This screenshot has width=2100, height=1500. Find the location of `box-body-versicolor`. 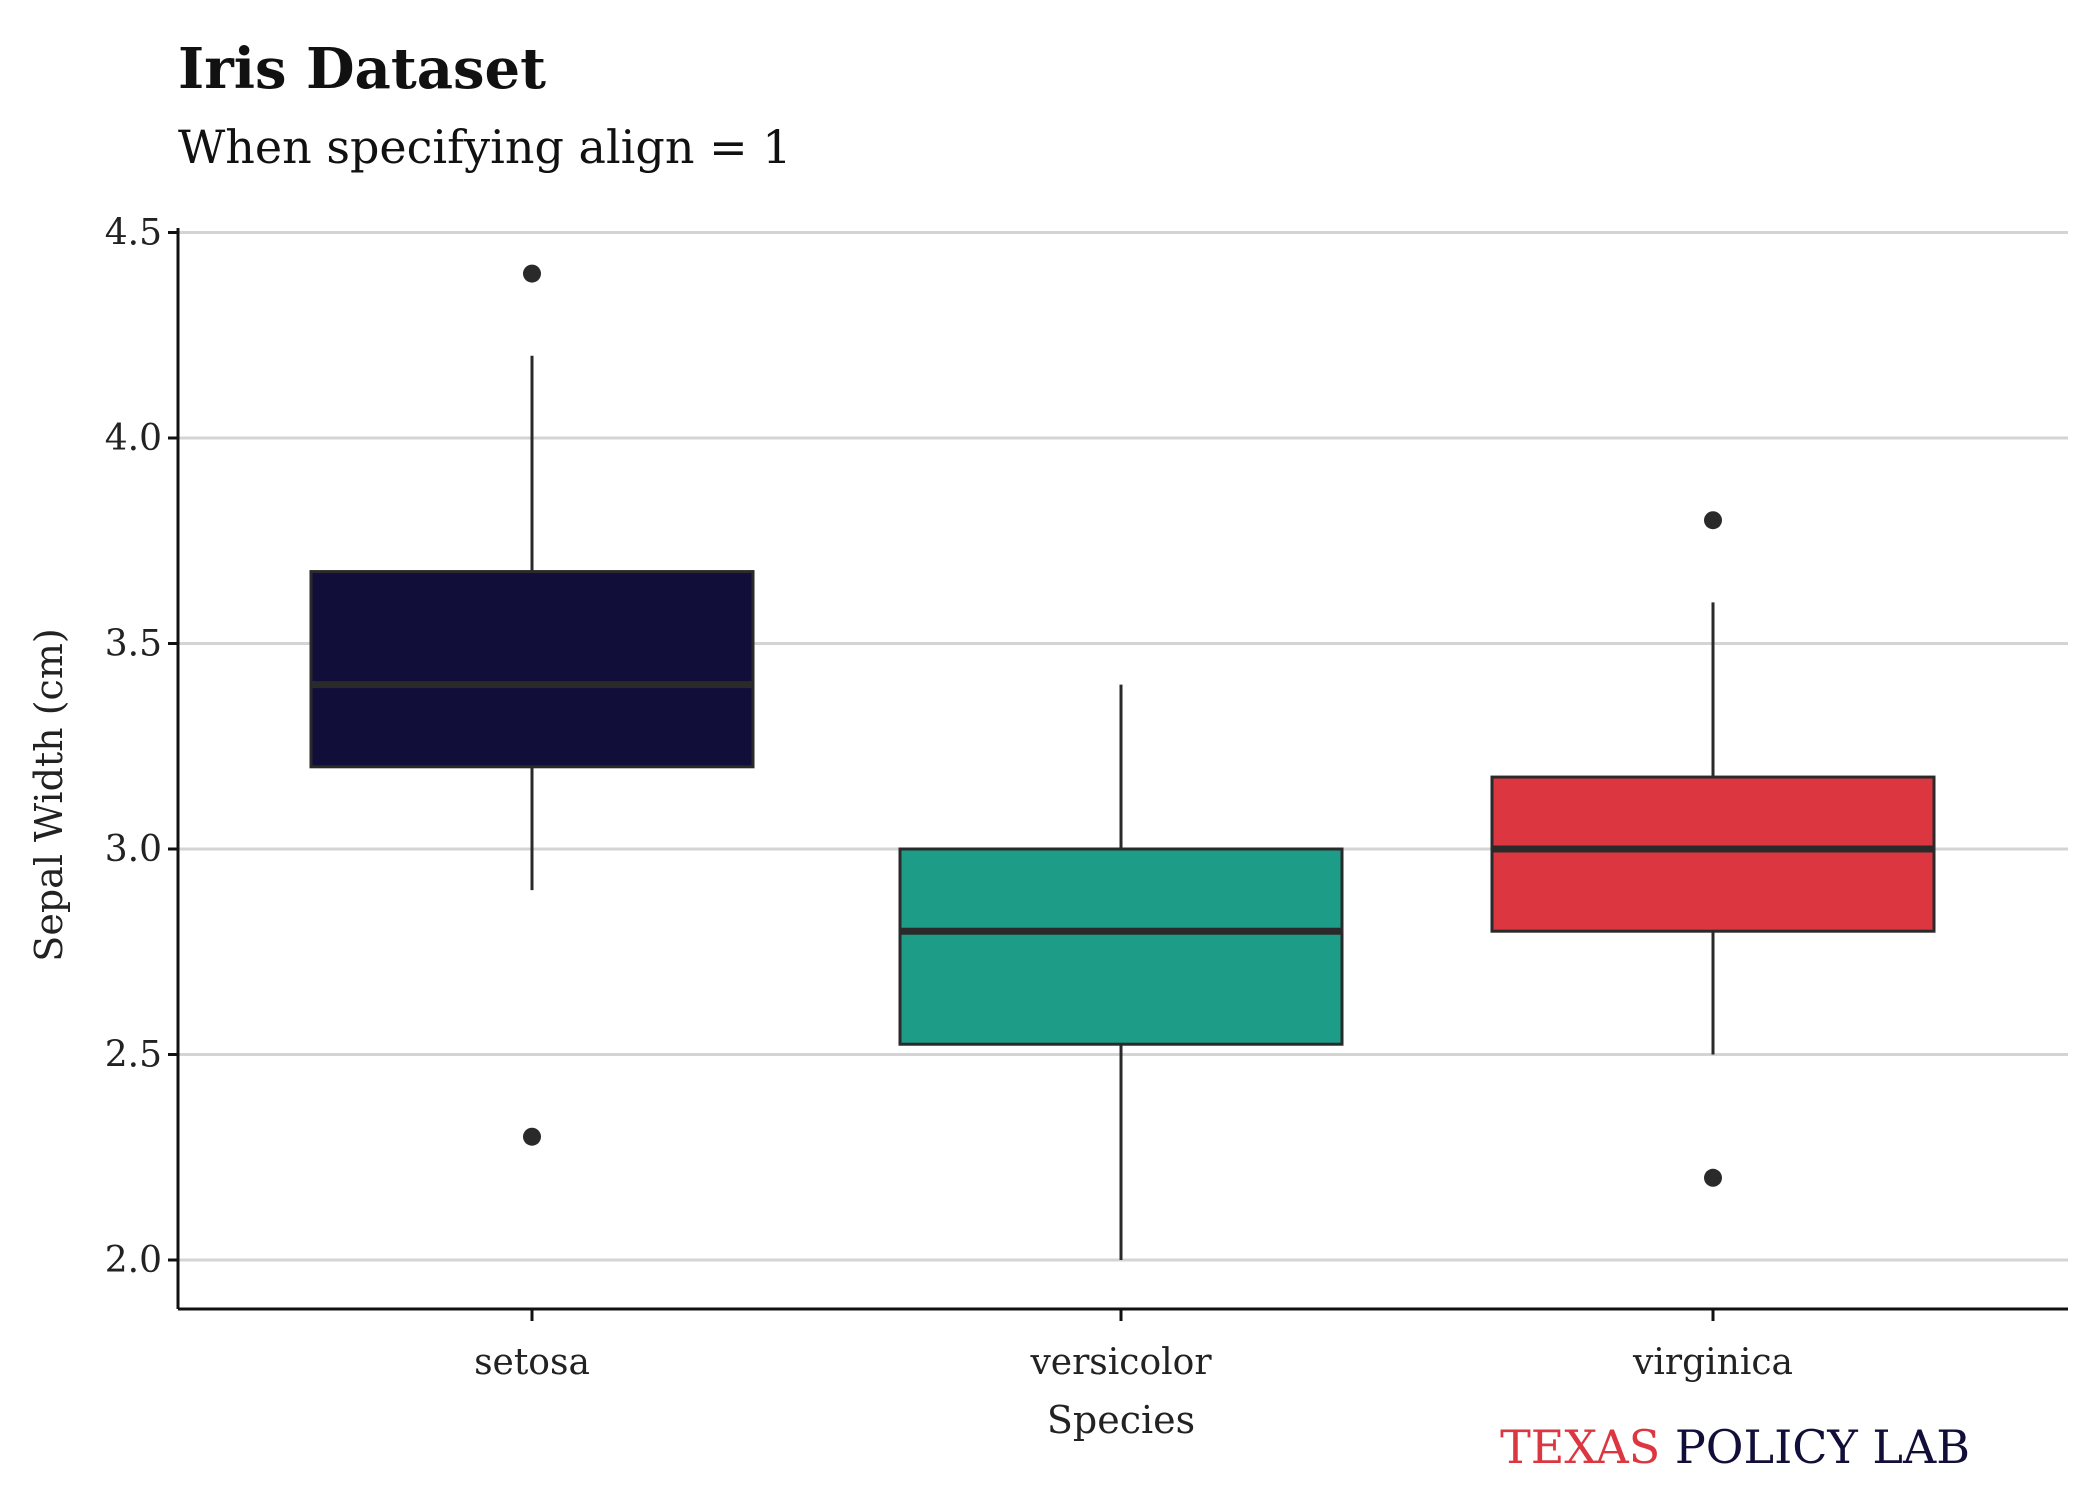

box-body-versicolor is located at coordinates (1121, 946).